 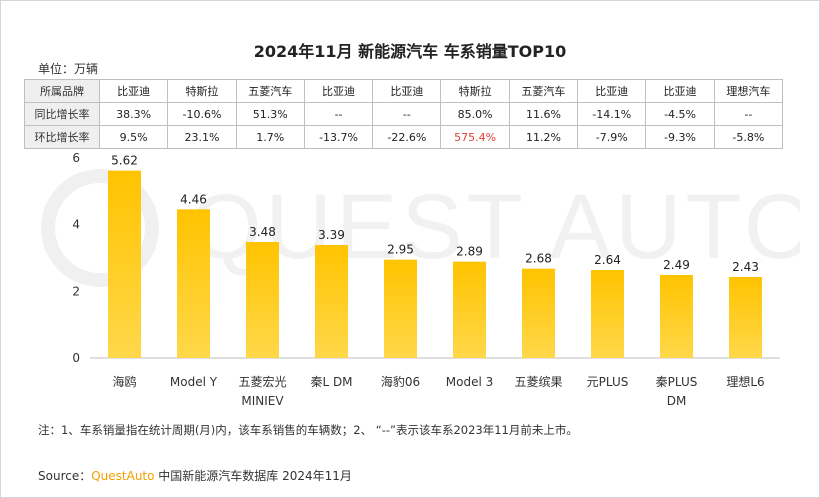 What do you see at coordinates (745, 267) in the screenshot?
I see `bar-value-label: 2.43` at bounding box center [745, 267].